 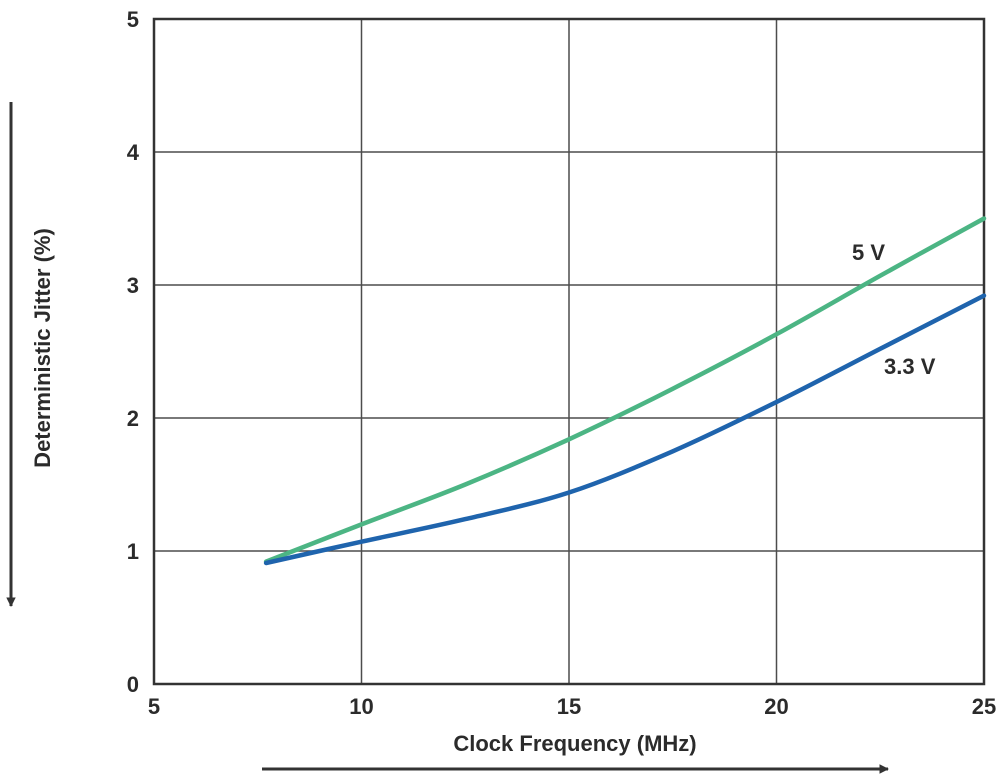 What do you see at coordinates (133, 285) in the screenshot?
I see `y-tick-label: 3` at bounding box center [133, 285].